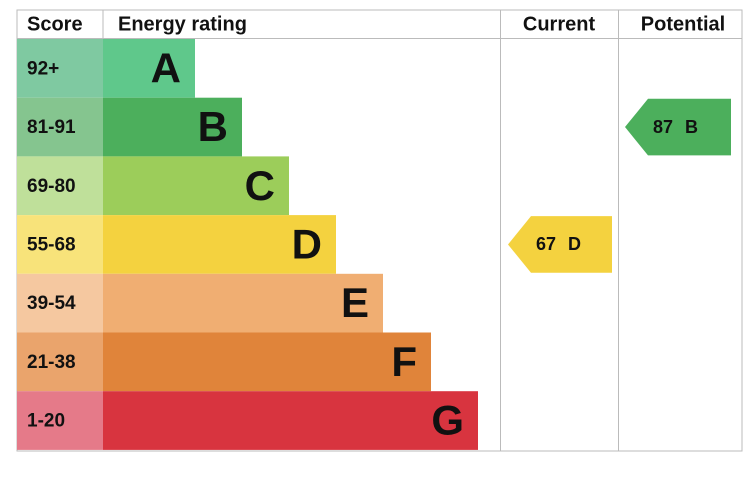 The width and height of the screenshot is (754, 480). What do you see at coordinates (260, 185) in the screenshot?
I see `band-letter: C` at bounding box center [260, 185].